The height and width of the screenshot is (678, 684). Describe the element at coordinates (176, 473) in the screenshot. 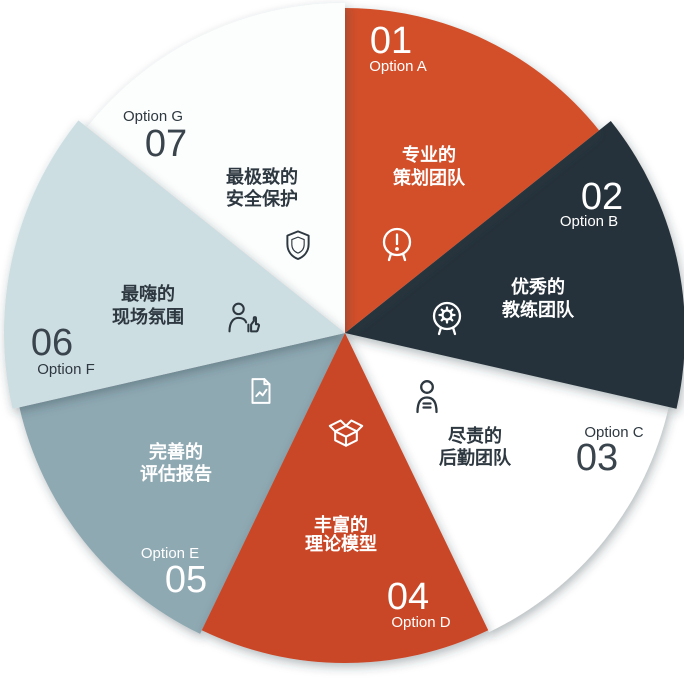

I see `segment-05-label-line2: 评估报告` at that location.